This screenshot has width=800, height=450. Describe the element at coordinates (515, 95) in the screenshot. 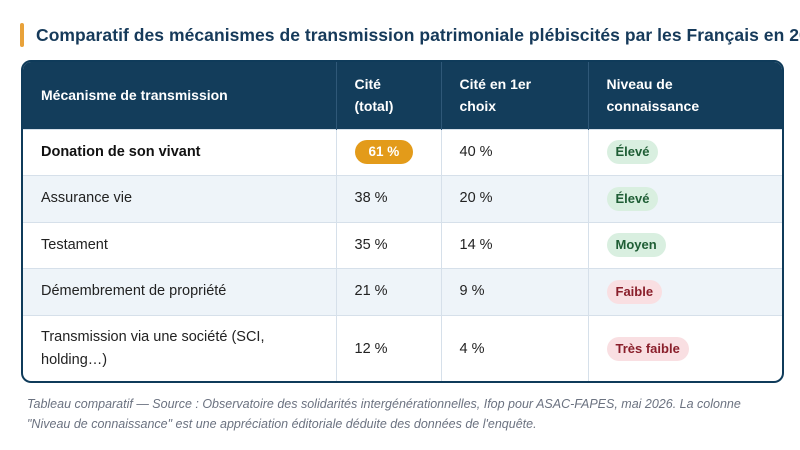

I see `header-cited-first: Cité en 1er choix` at that location.